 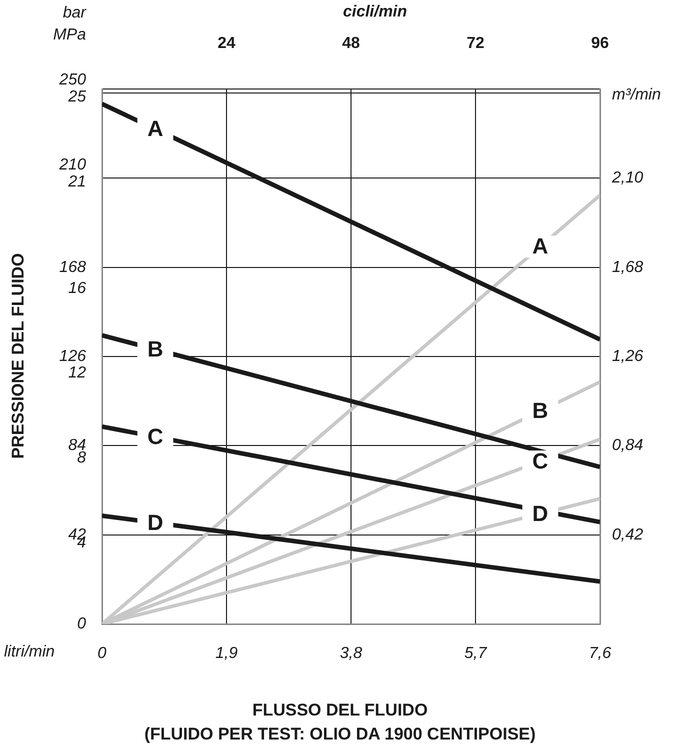 I want to click on x2-tick-label: 72, so click(x=475, y=43).